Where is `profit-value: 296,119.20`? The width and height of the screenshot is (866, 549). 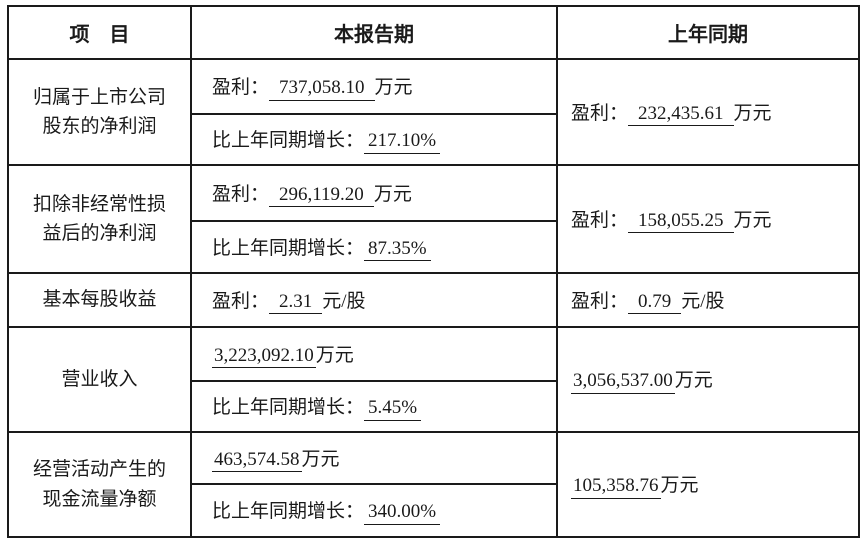
profit-value: 296,119.20 is located at coordinates (321, 196).